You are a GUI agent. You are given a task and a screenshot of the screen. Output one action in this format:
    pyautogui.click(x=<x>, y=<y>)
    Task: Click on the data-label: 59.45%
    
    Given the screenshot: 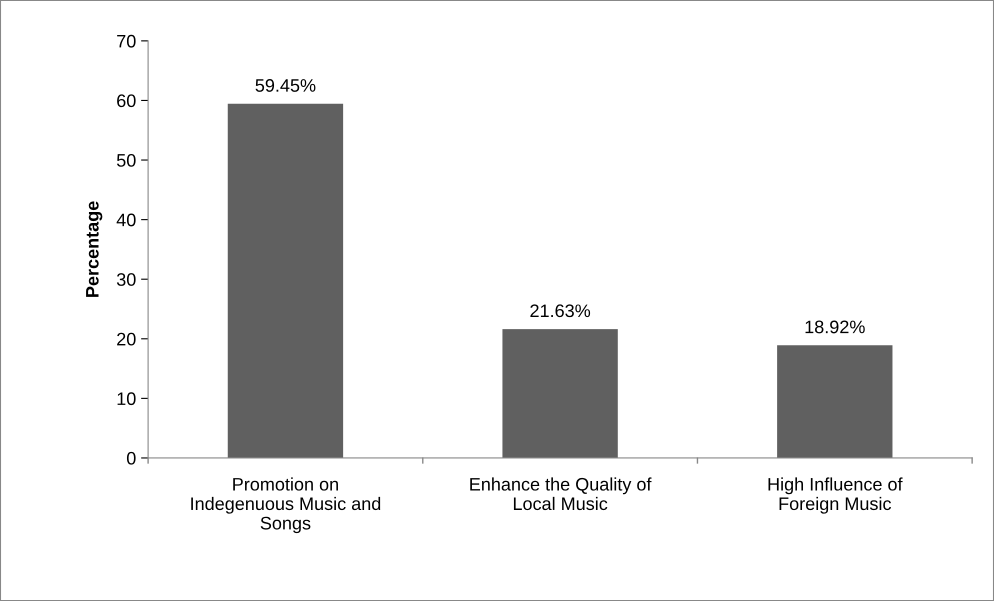 What is the action you would take?
    pyautogui.click(x=286, y=85)
    